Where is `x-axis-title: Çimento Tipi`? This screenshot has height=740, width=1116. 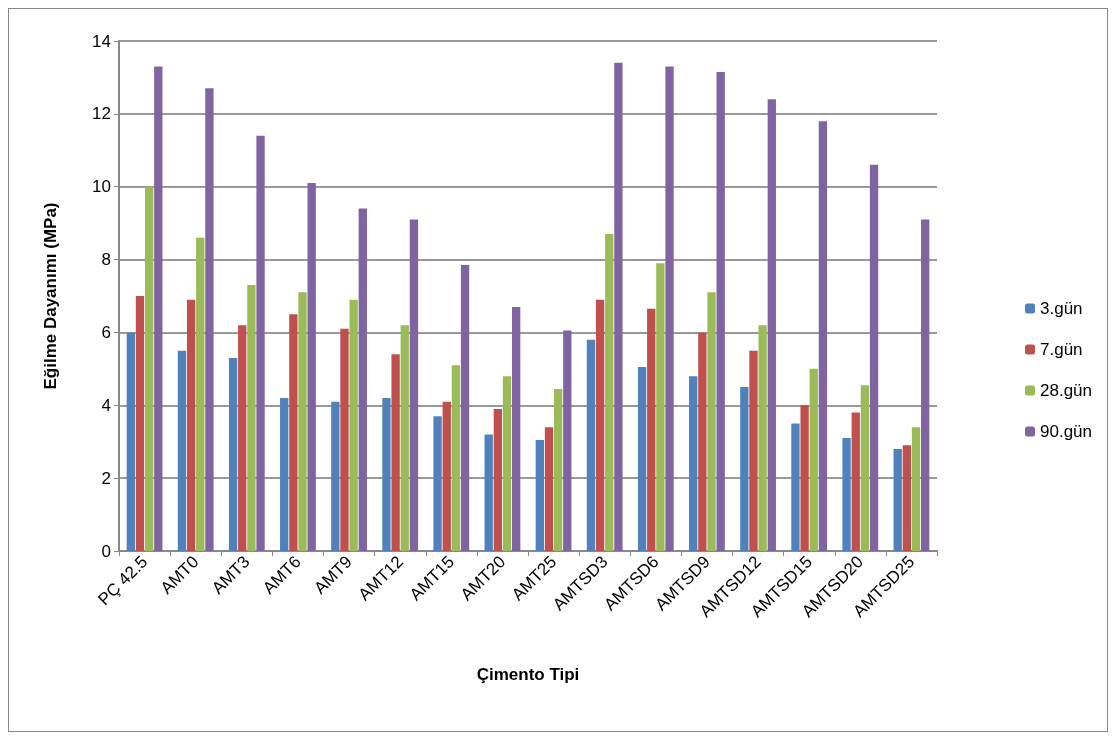 x-axis-title: Çimento Tipi is located at coordinates (528, 674).